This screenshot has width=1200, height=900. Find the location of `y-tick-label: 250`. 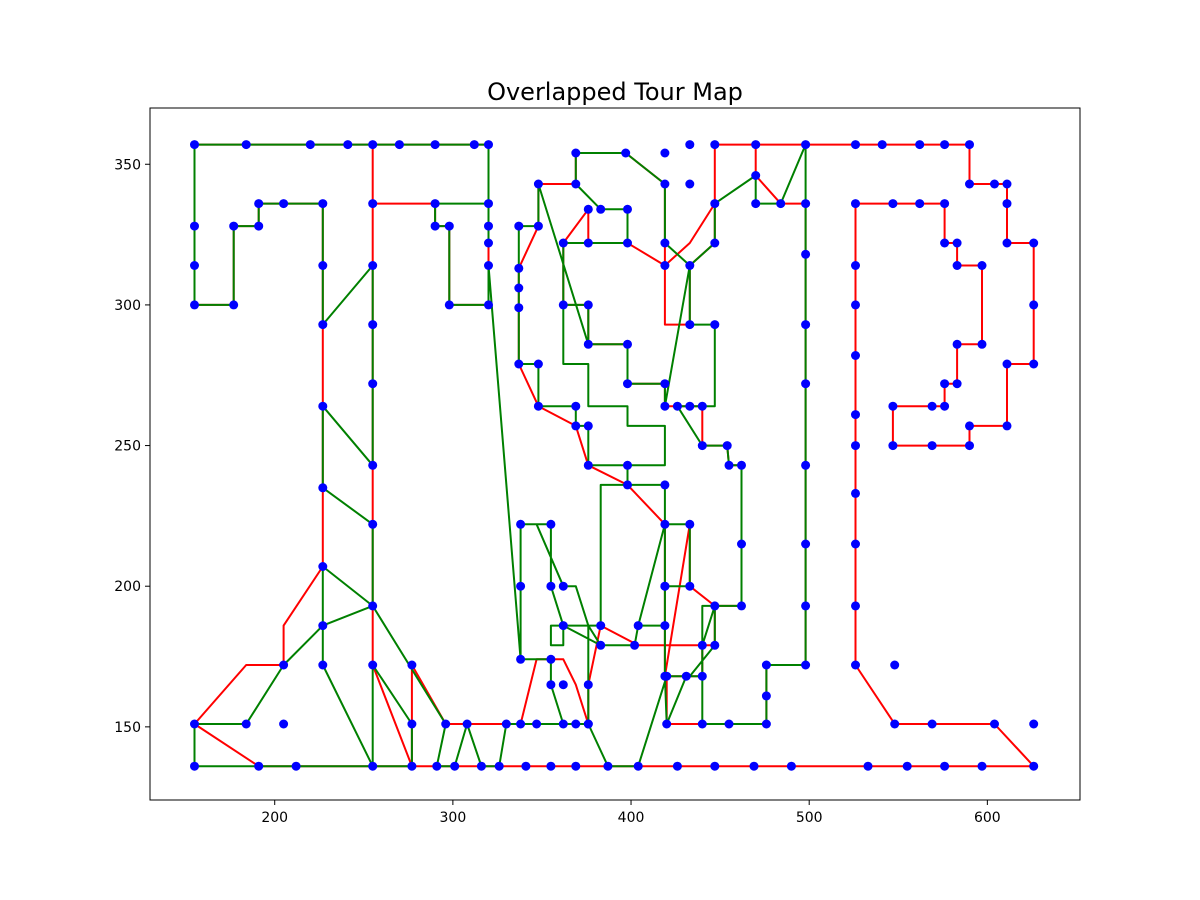

y-tick-label: 250 is located at coordinates (127, 447).